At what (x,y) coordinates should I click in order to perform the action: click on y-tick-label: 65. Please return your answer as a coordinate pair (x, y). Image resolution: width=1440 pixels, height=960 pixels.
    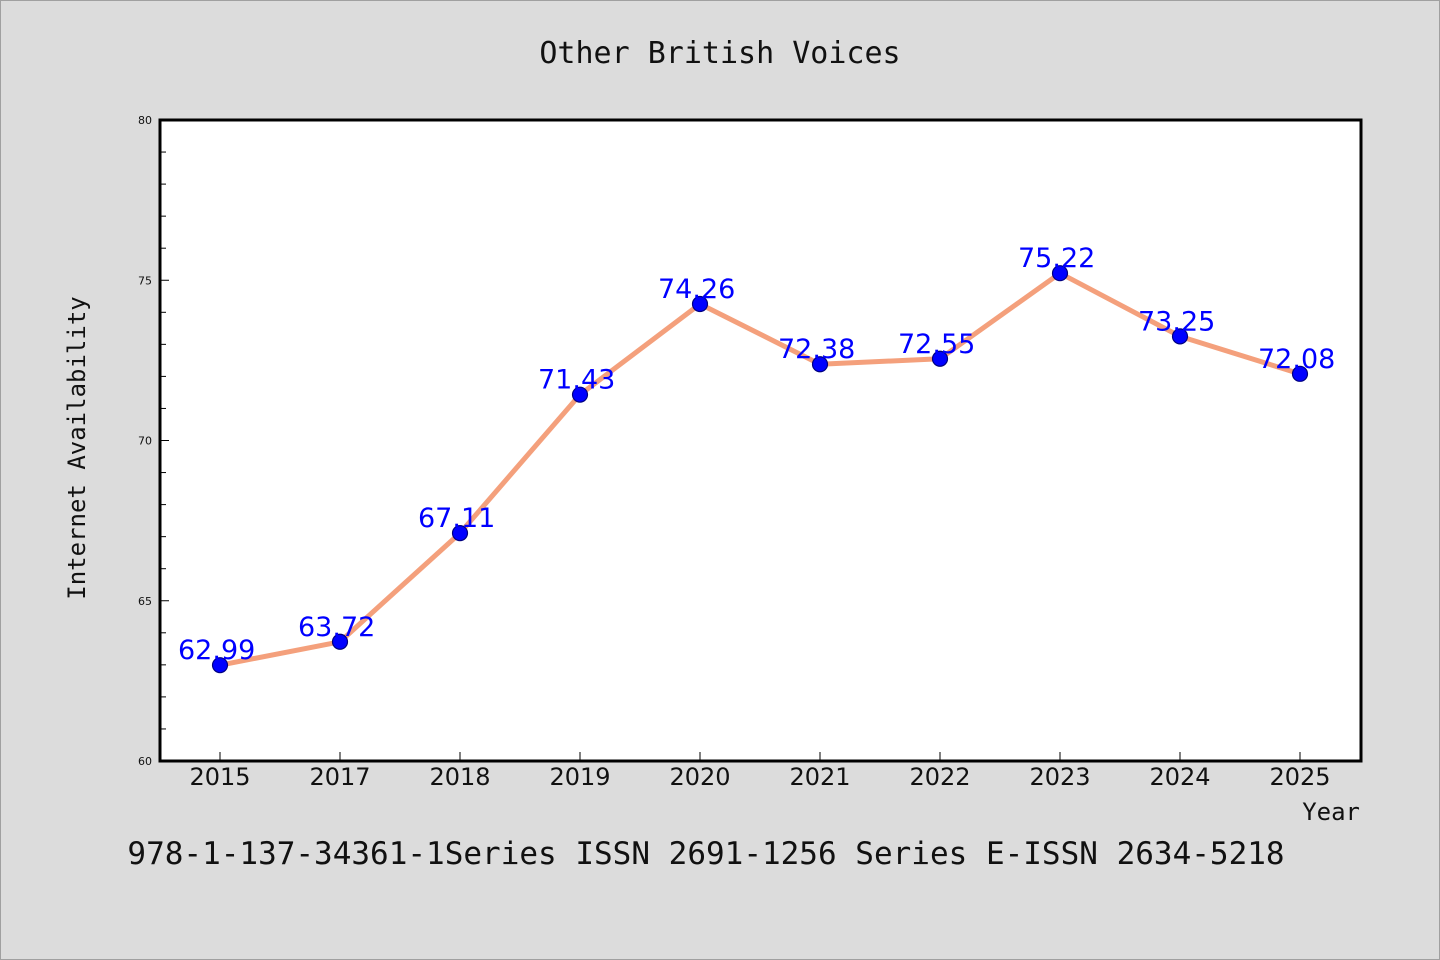
    Looking at the image, I should click on (145, 601).